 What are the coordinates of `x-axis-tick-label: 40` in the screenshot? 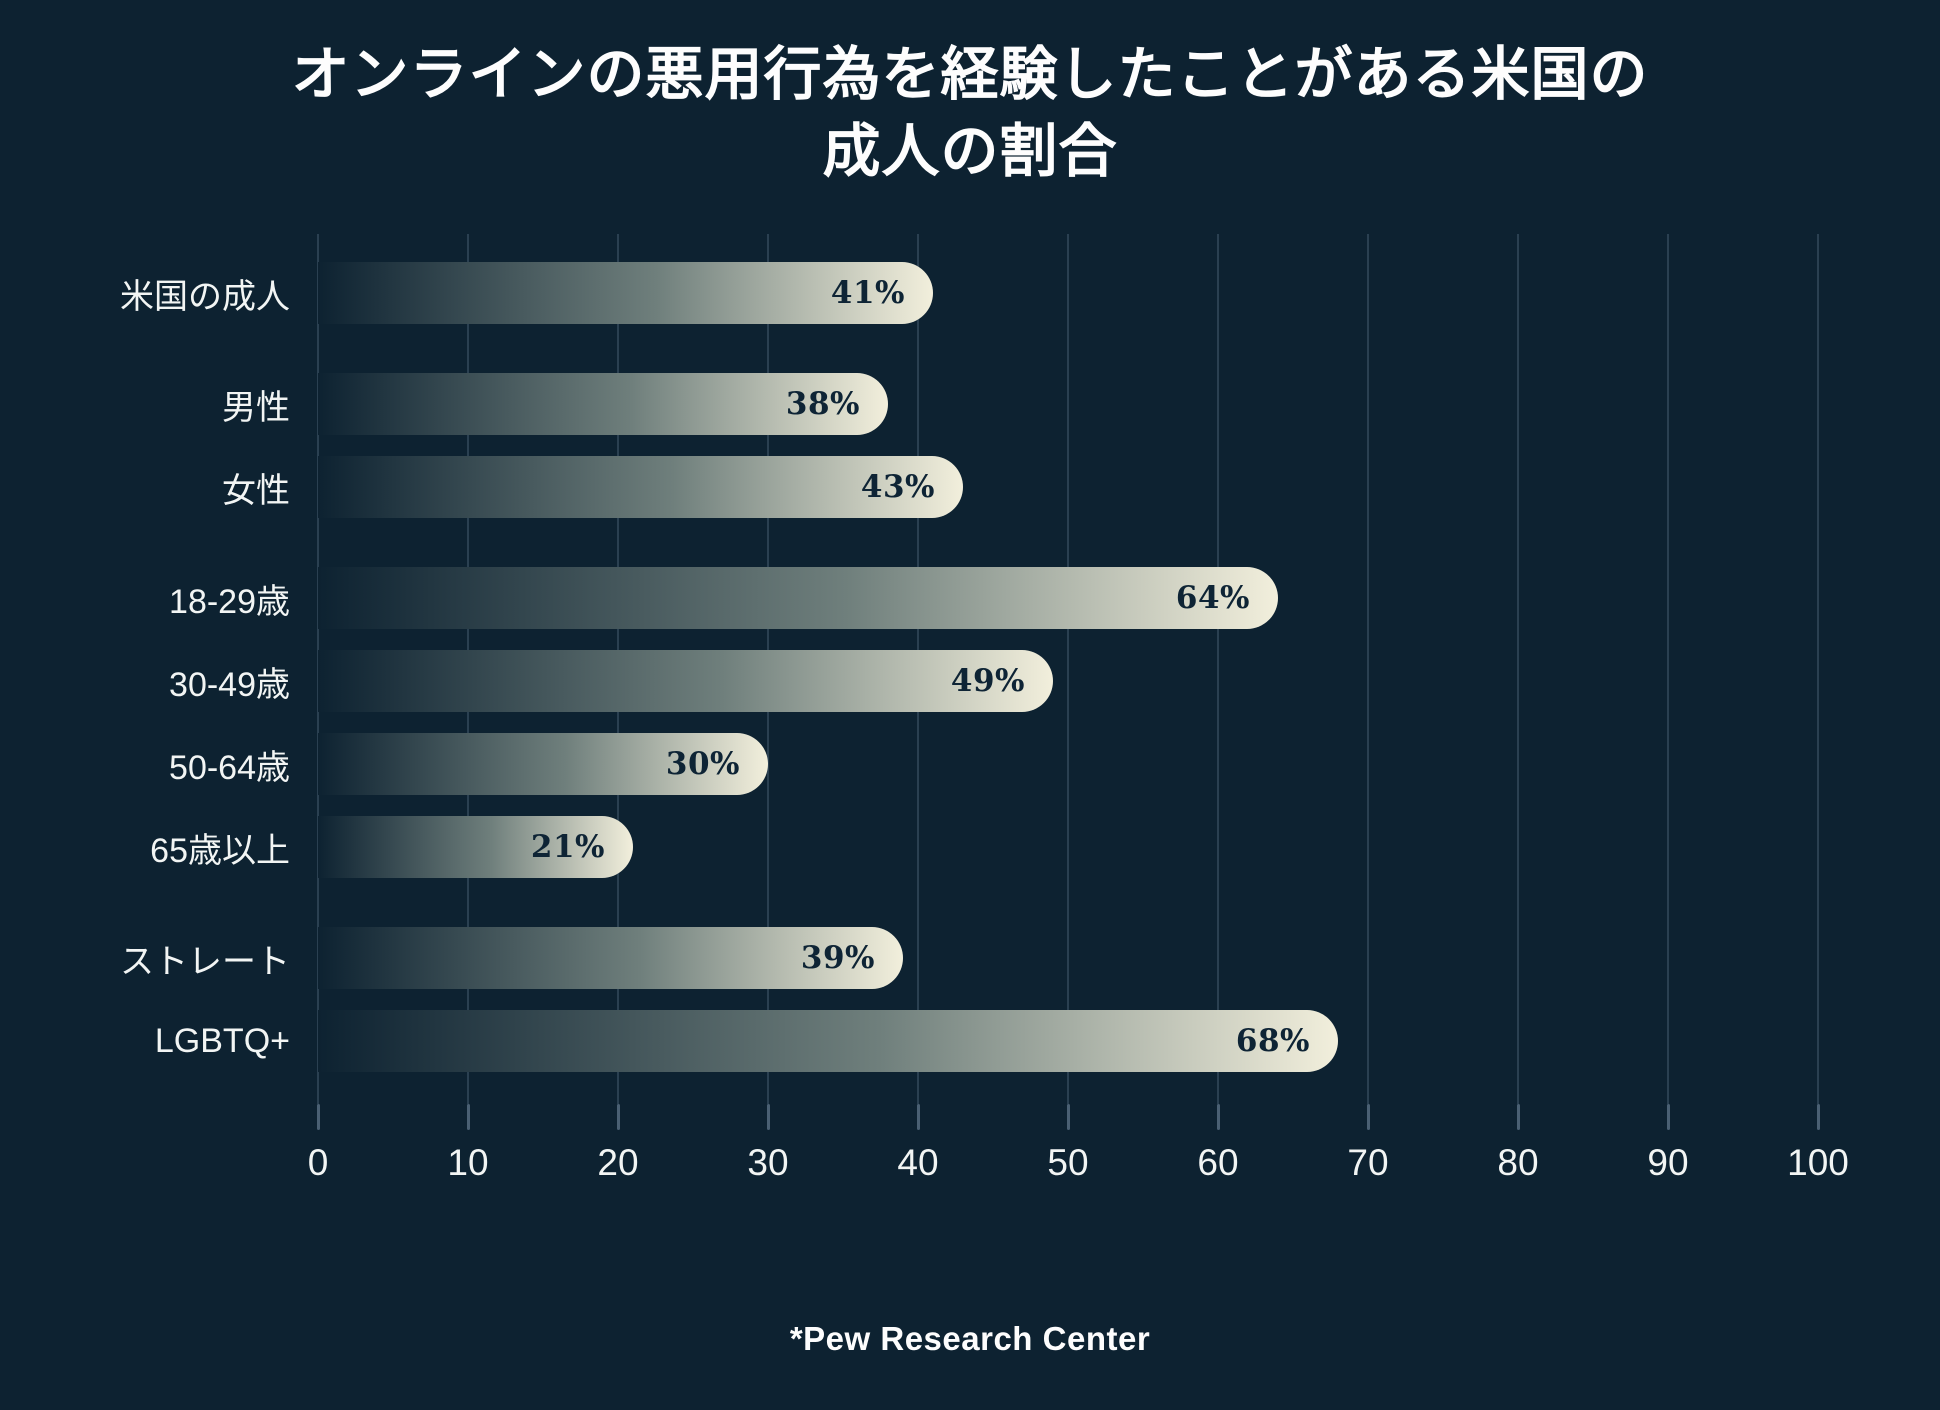 It's located at (918, 1163).